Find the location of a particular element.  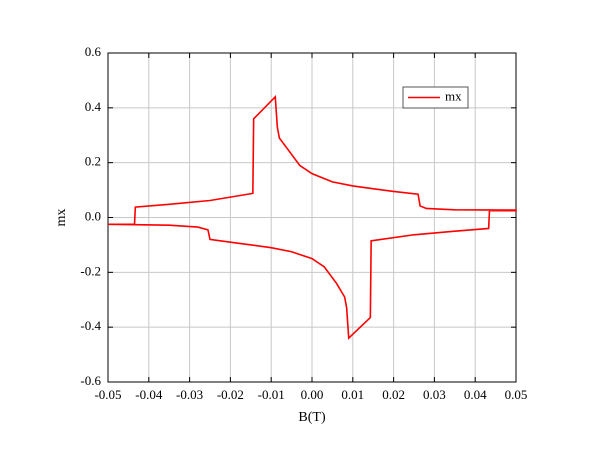

y-tick-label: 0.4 is located at coordinates (93, 106).